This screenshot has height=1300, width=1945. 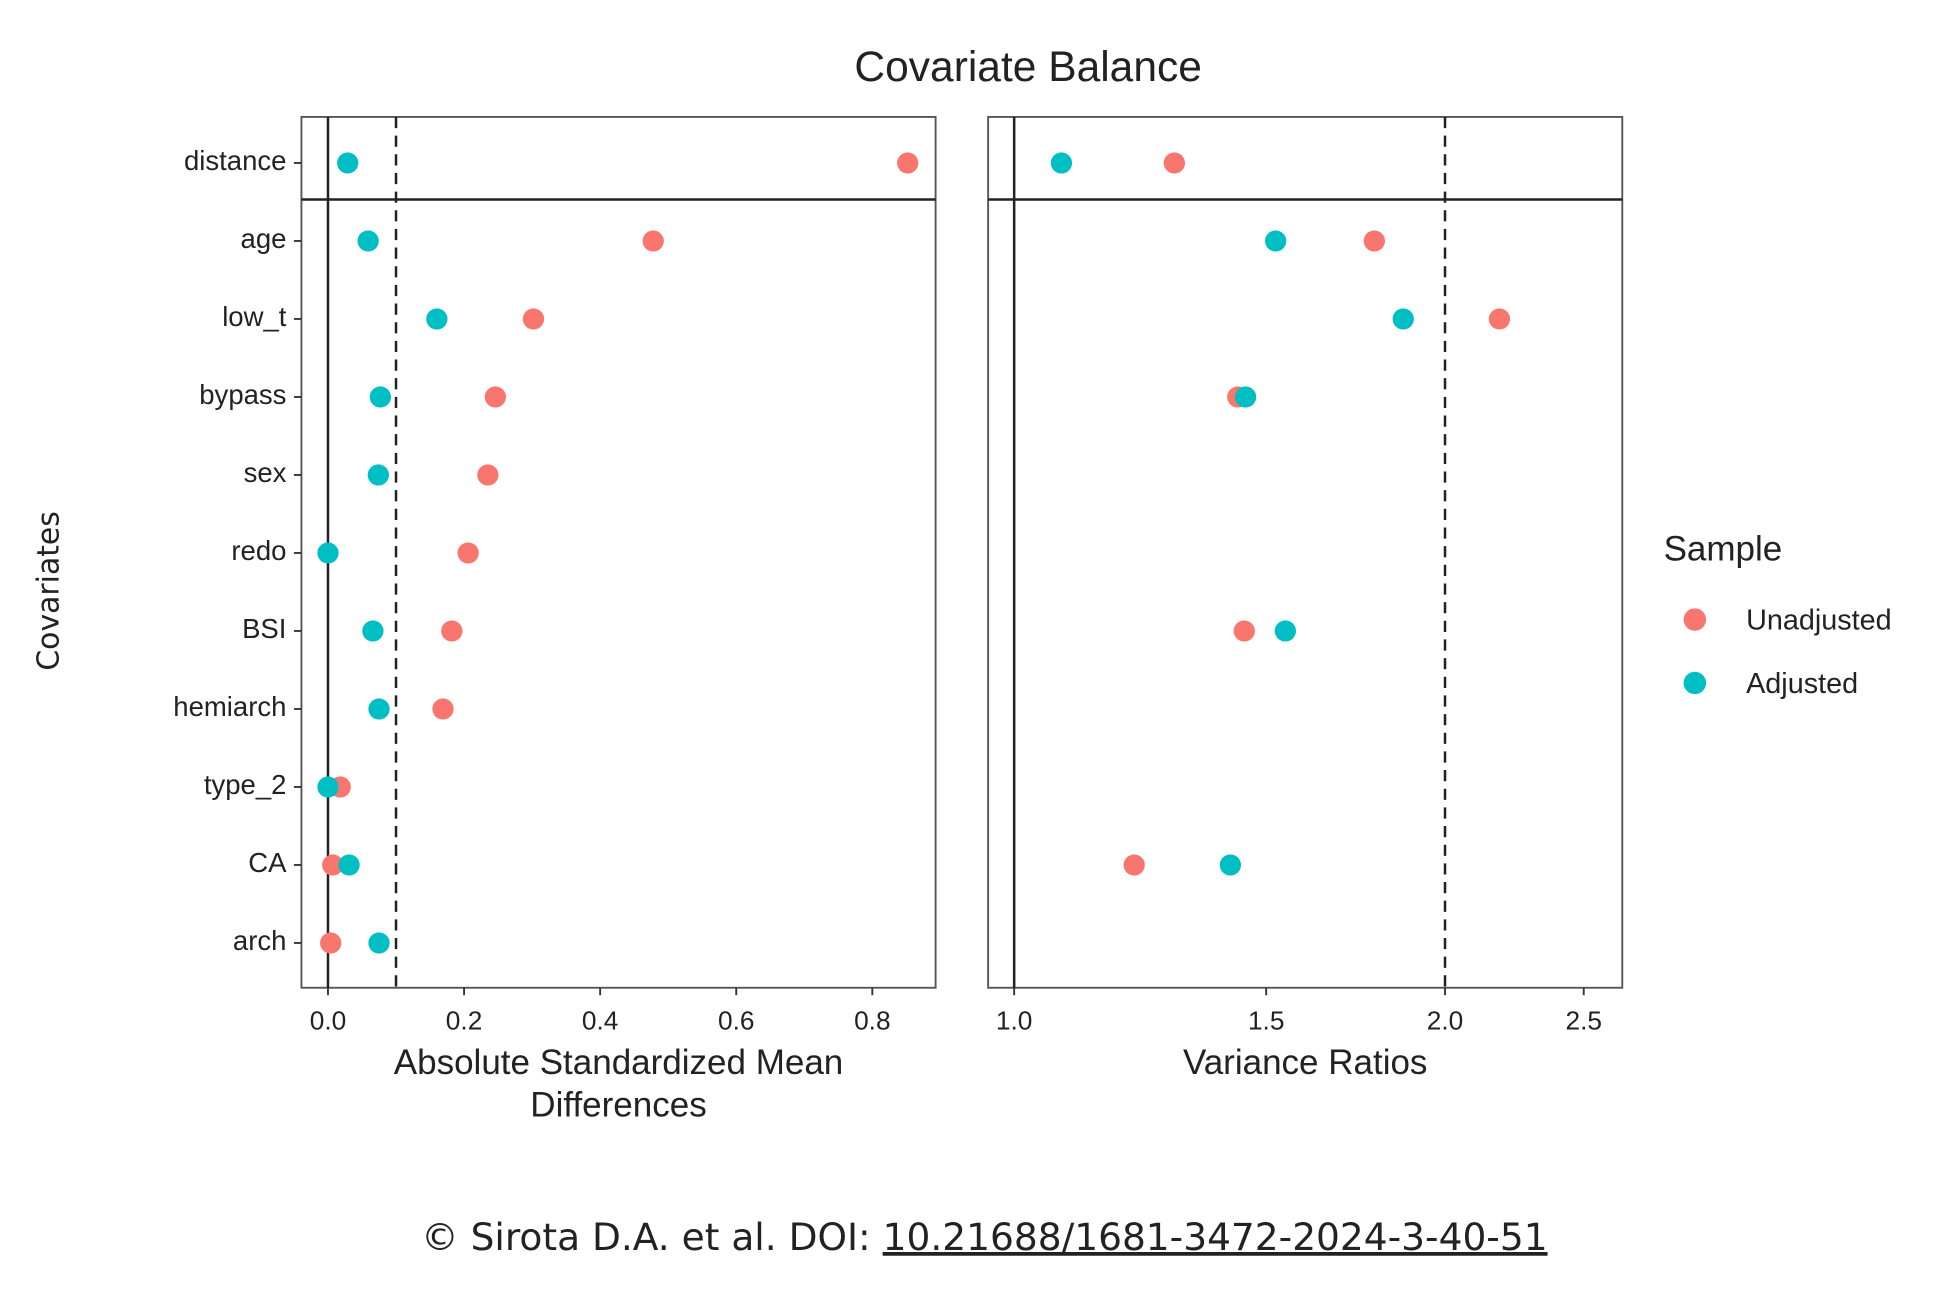 I want to click on x-axis-label: Absolute Standardized Mean, so click(x=618, y=1062).